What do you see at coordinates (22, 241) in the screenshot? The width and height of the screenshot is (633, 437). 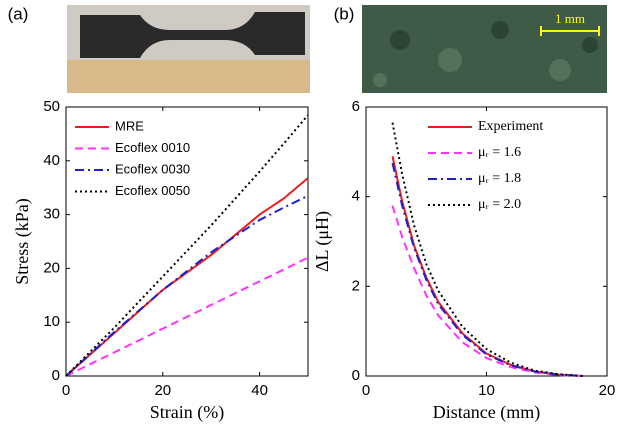 I see `y-axis-label: Stress (kPa)` at bounding box center [22, 241].